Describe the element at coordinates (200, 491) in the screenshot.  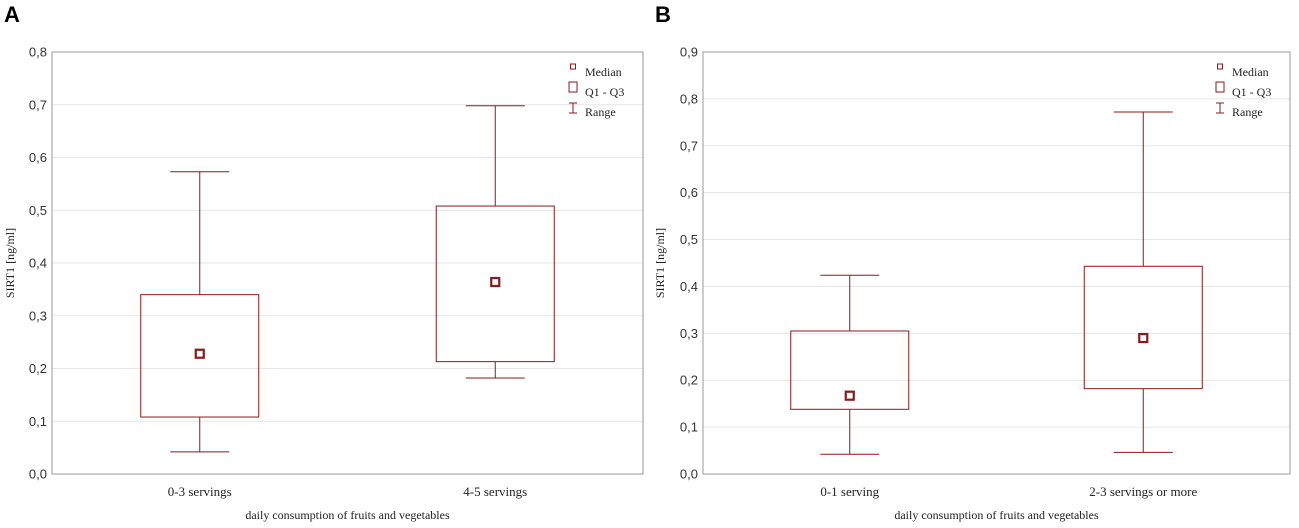
I see `category-label: 0-3 servings` at that location.